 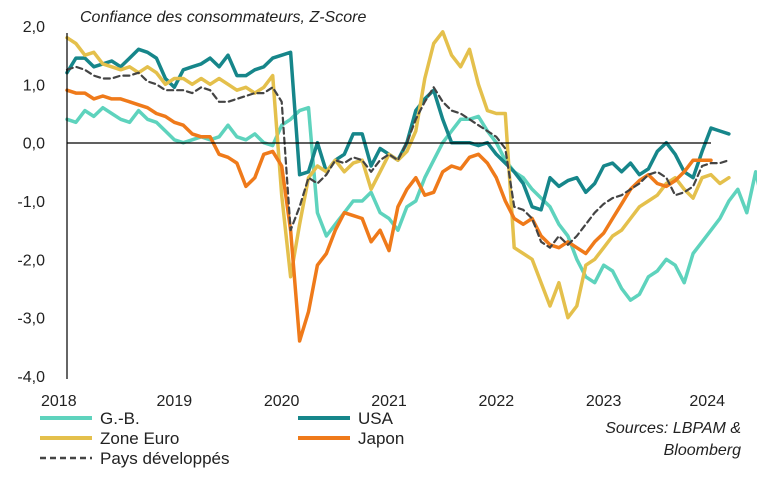 I want to click on x-tick-label: 2024, so click(x=707, y=401).